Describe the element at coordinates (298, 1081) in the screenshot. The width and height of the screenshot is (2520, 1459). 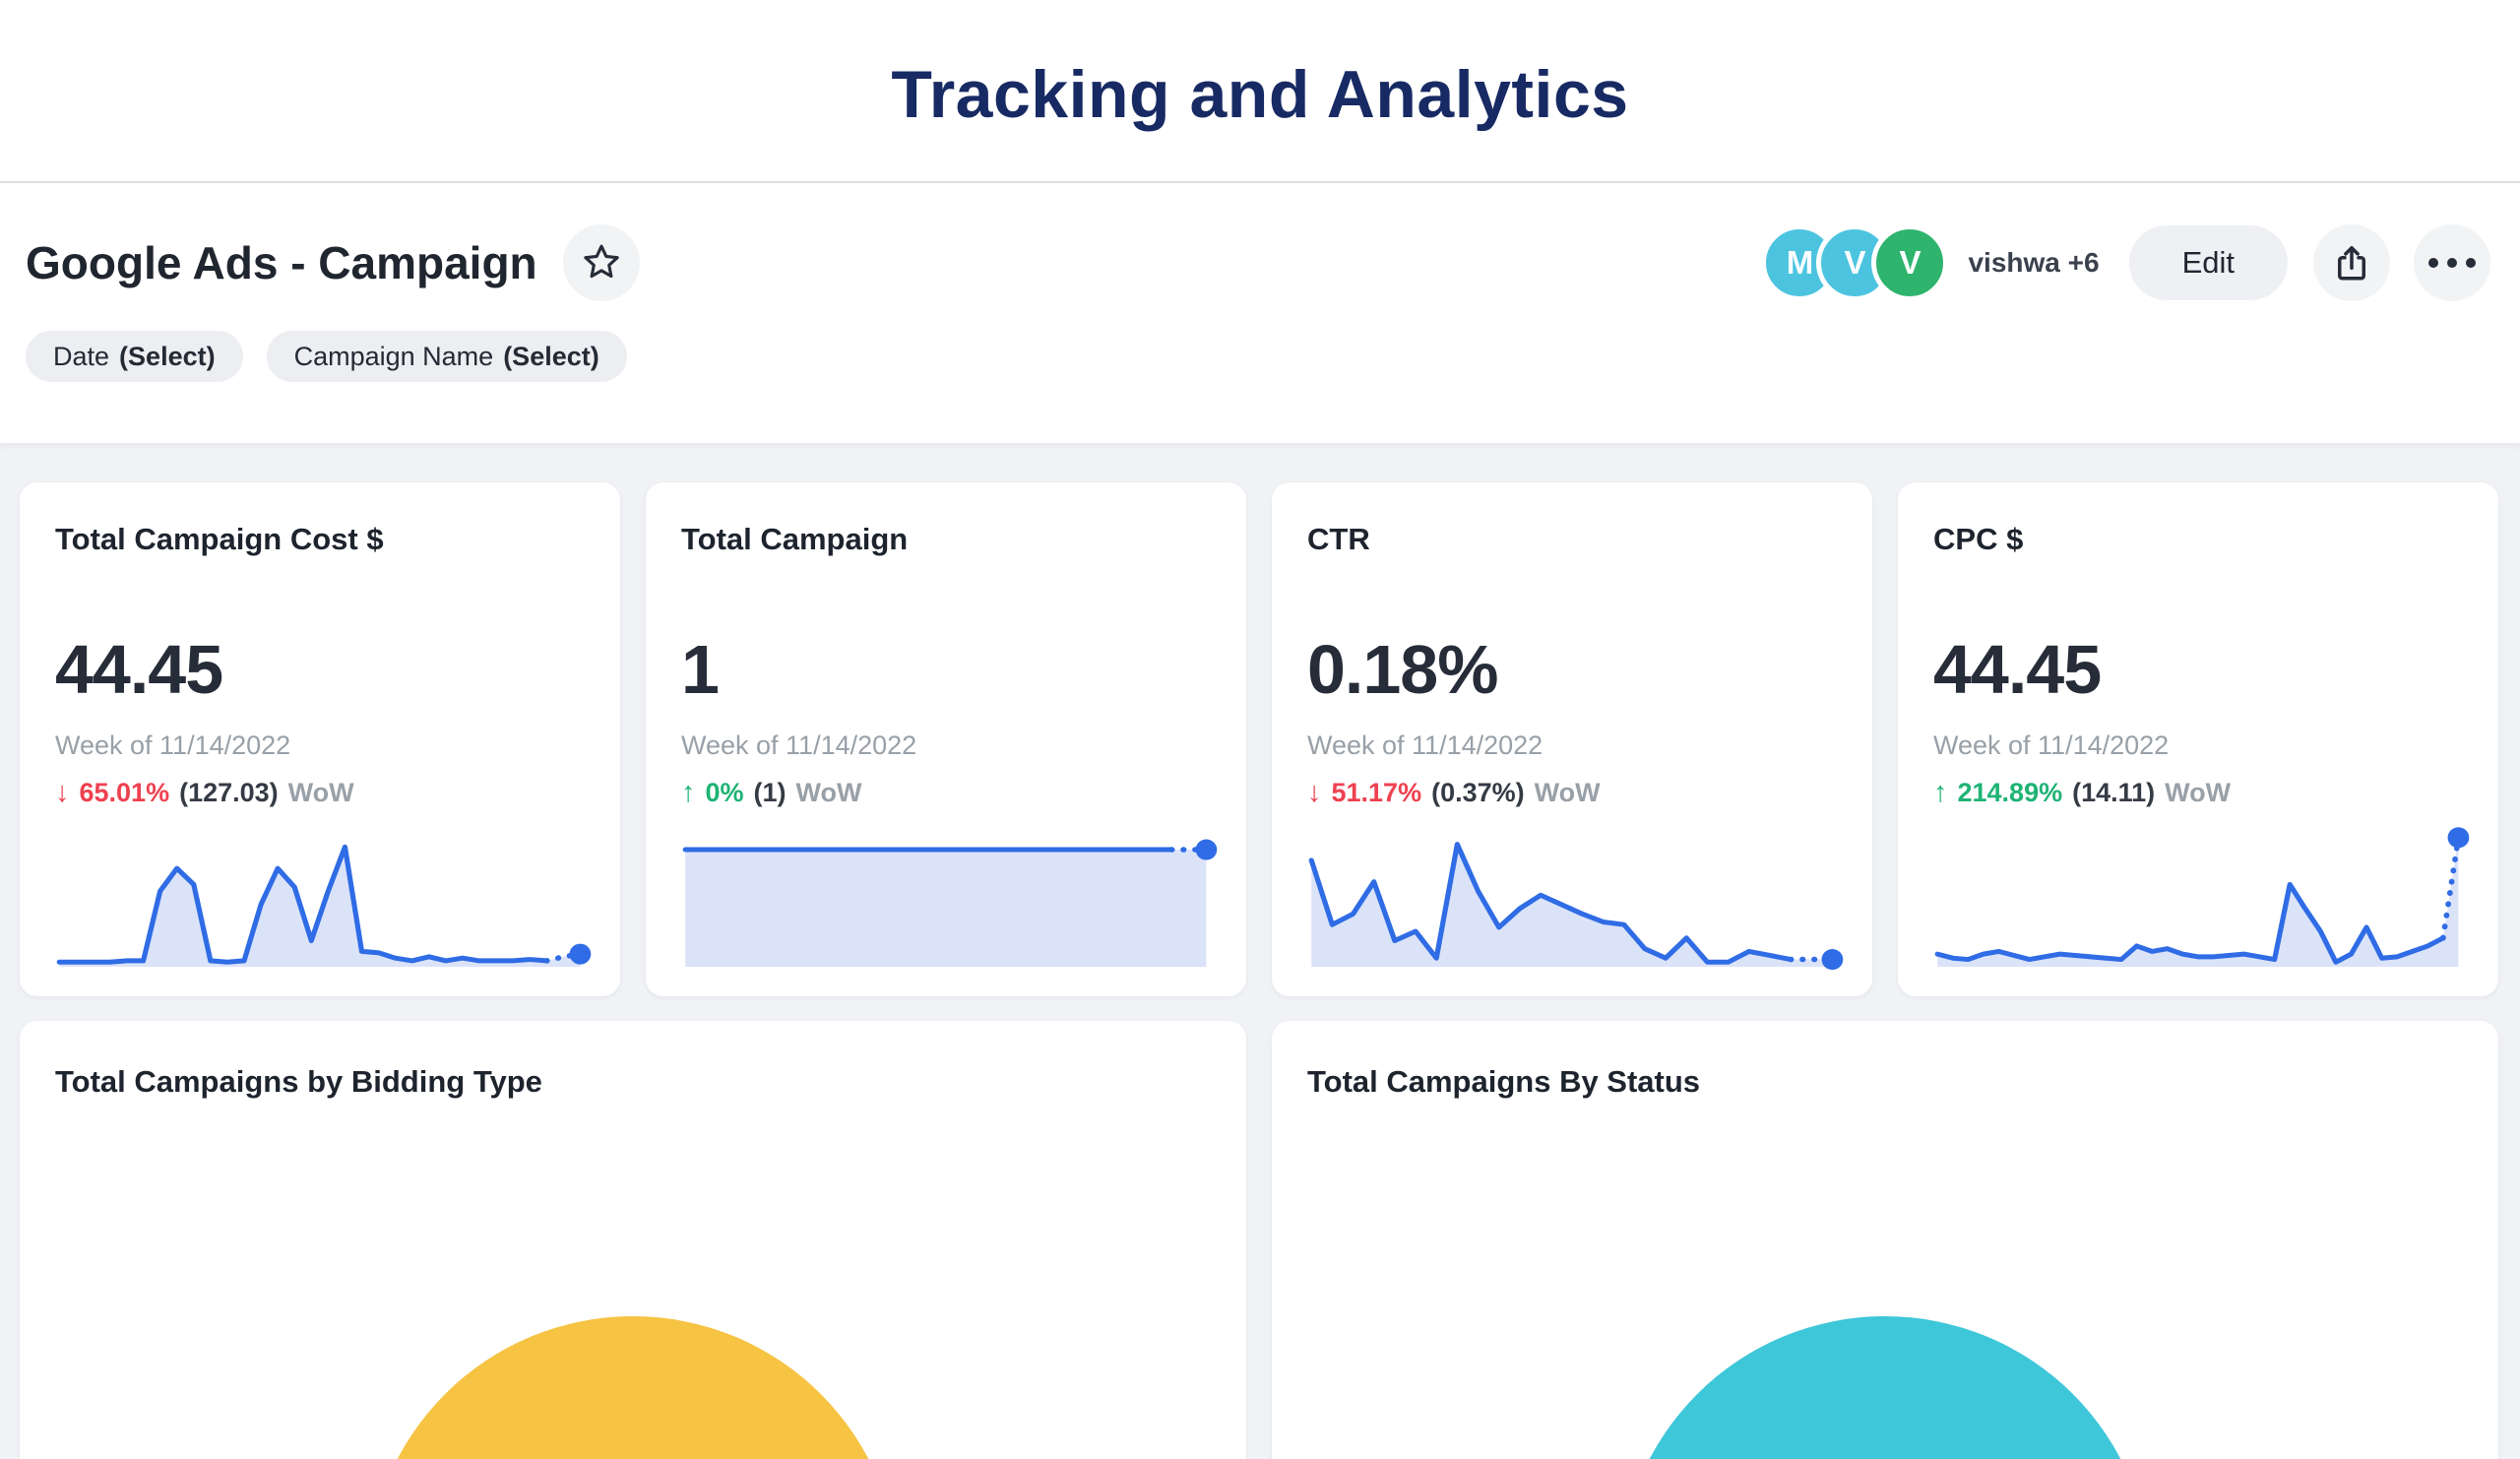
I see `chart-title: Total Campaigns by Bidding Type` at that location.